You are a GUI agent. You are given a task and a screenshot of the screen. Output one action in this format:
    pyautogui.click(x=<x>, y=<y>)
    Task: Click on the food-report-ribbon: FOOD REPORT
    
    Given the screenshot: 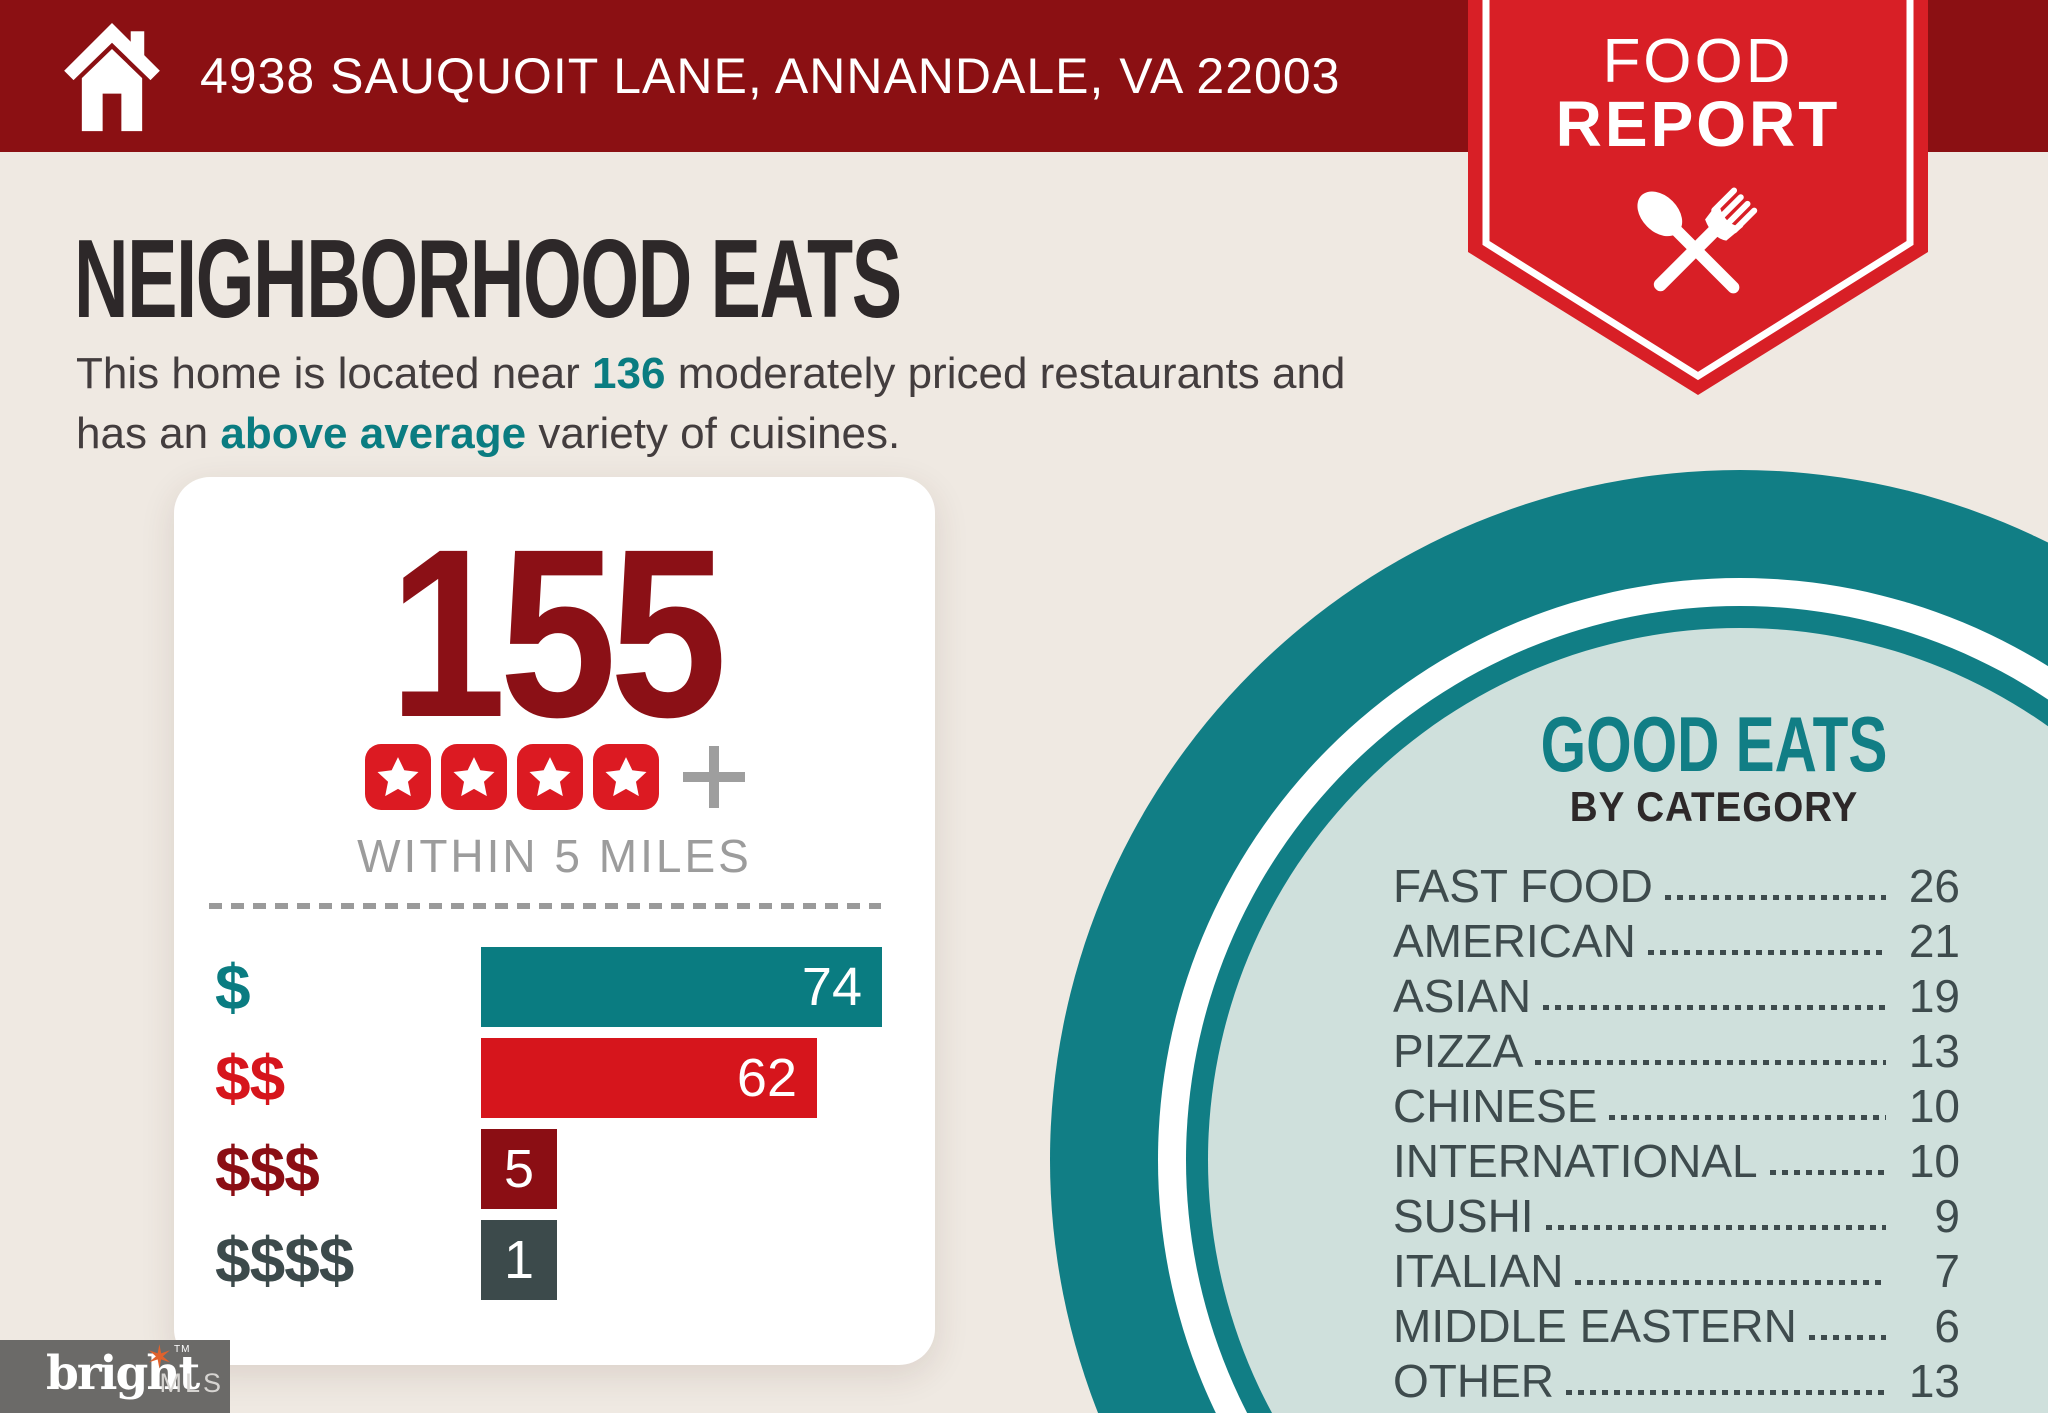 What is the action you would take?
    pyautogui.click(x=1698, y=197)
    